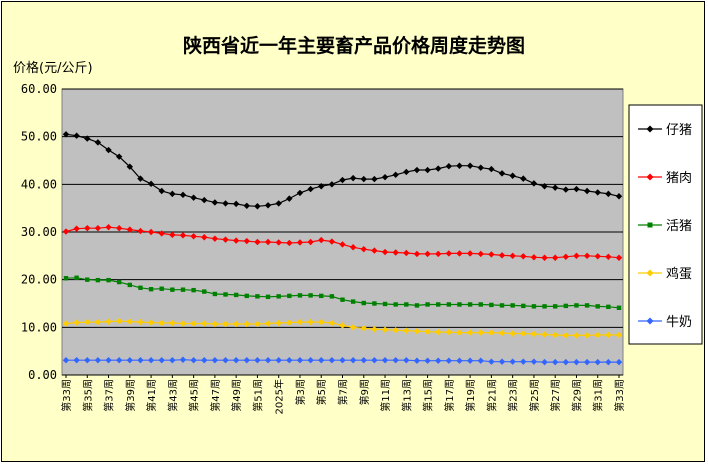 This screenshot has width=708, height=465. Describe the element at coordinates (215, 395) in the screenshot. I see `x-tick-label: 第47周` at that location.